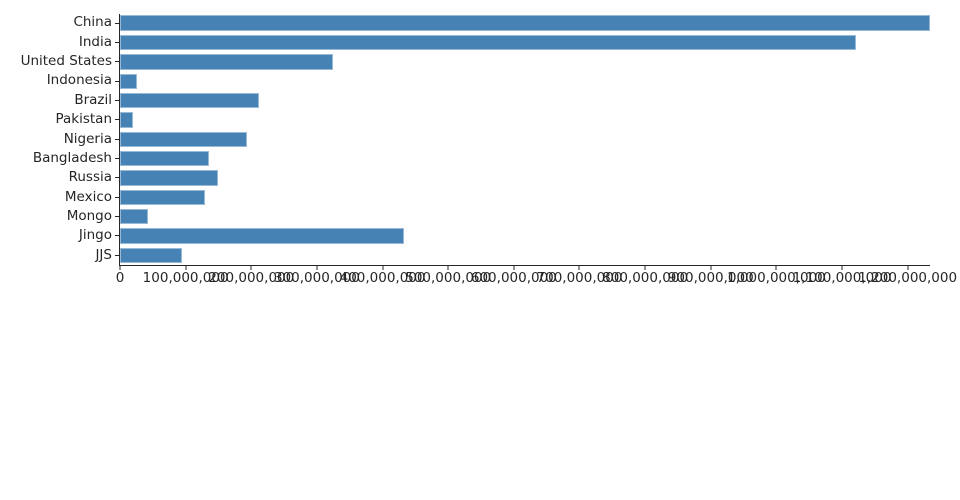  What do you see at coordinates (90, 177) in the screenshot?
I see `y-tick-label-russia: Russia` at bounding box center [90, 177].